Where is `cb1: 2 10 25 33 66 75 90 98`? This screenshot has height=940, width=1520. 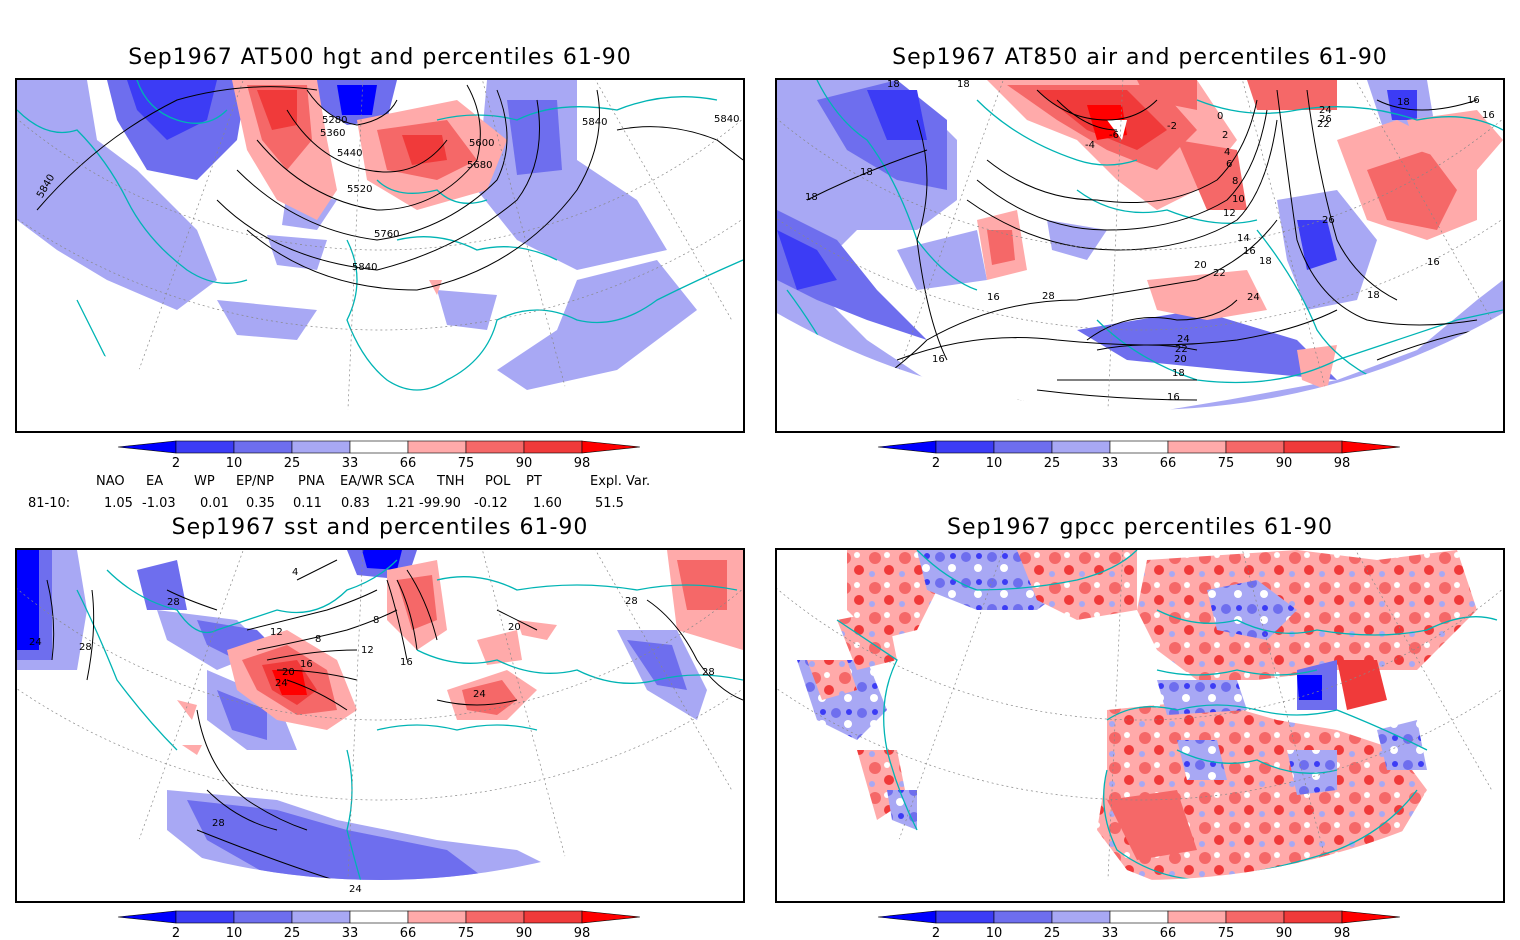
cb1: 2 10 25 33 66 75 90 98 is located at coordinates (379, 455).